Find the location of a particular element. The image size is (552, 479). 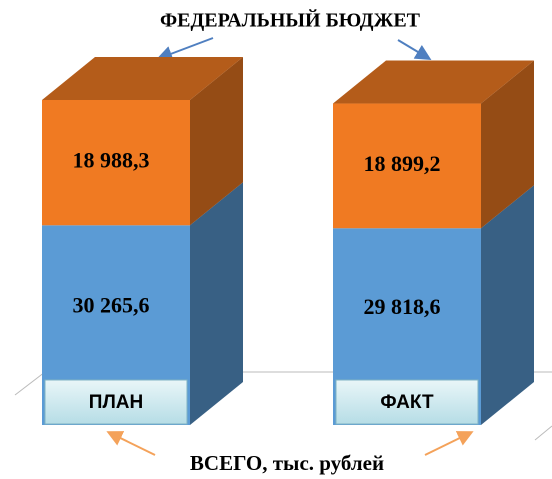

value-label: 29 818,6 is located at coordinates (402, 306).